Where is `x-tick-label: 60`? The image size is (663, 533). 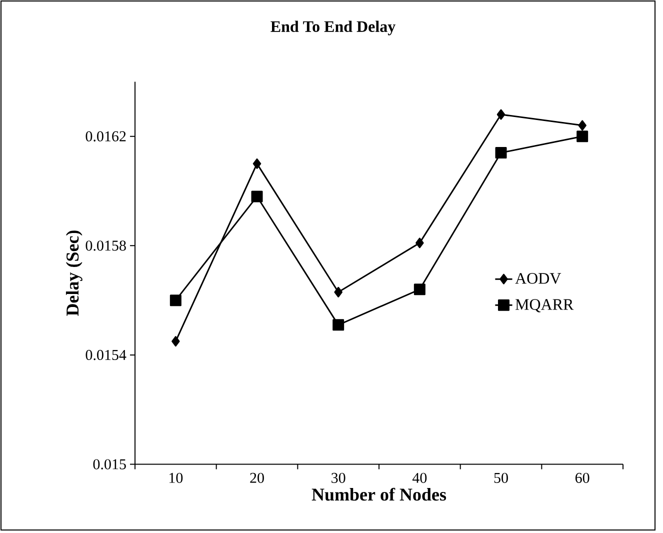
x-tick-label: 60 is located at coordinates (582, 477).